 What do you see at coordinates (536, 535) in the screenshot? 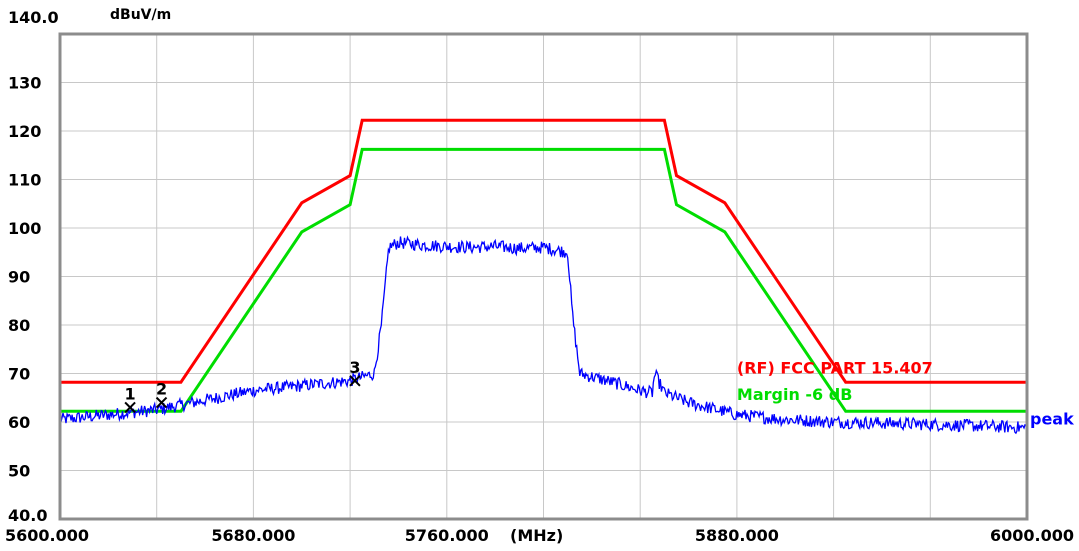
I see `x-unit-label: (MHz)` at bounding box center [536, 535].